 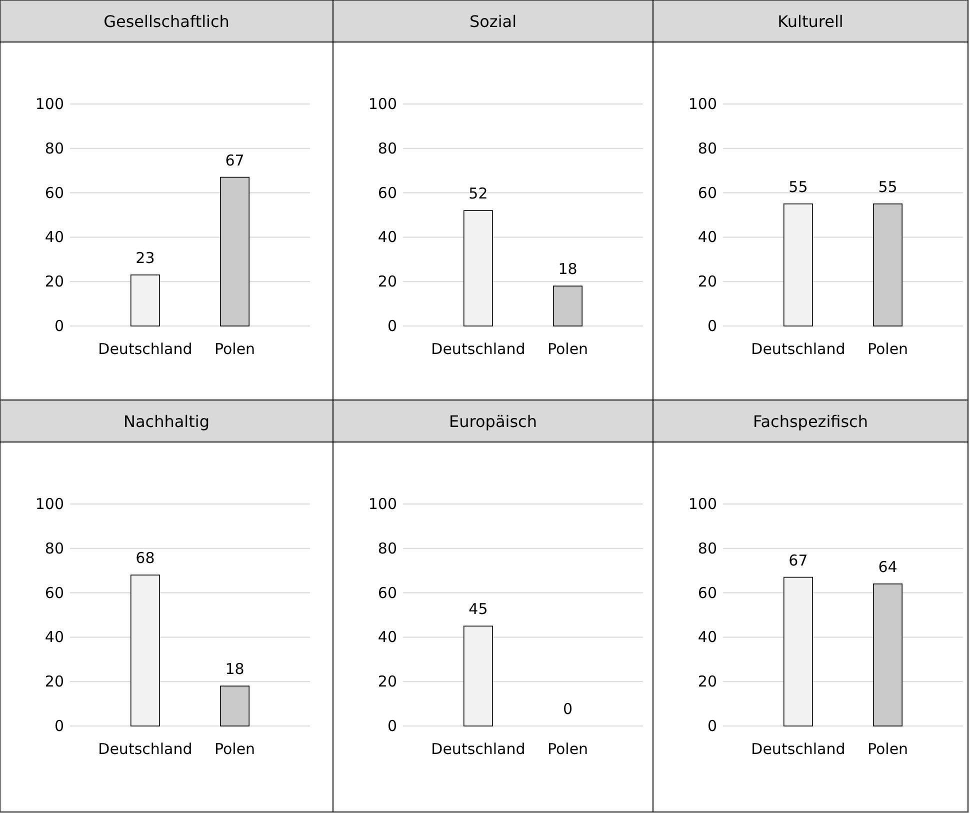 I want to click on data-label: 64, so click(x=888, y=567).